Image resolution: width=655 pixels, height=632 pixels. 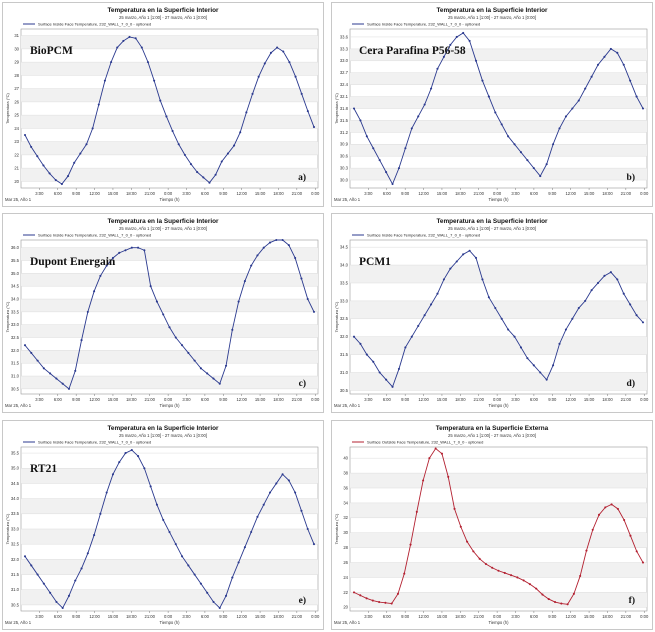 I want to click on x-tick-label: 6:00, so click(x=534, y=399).